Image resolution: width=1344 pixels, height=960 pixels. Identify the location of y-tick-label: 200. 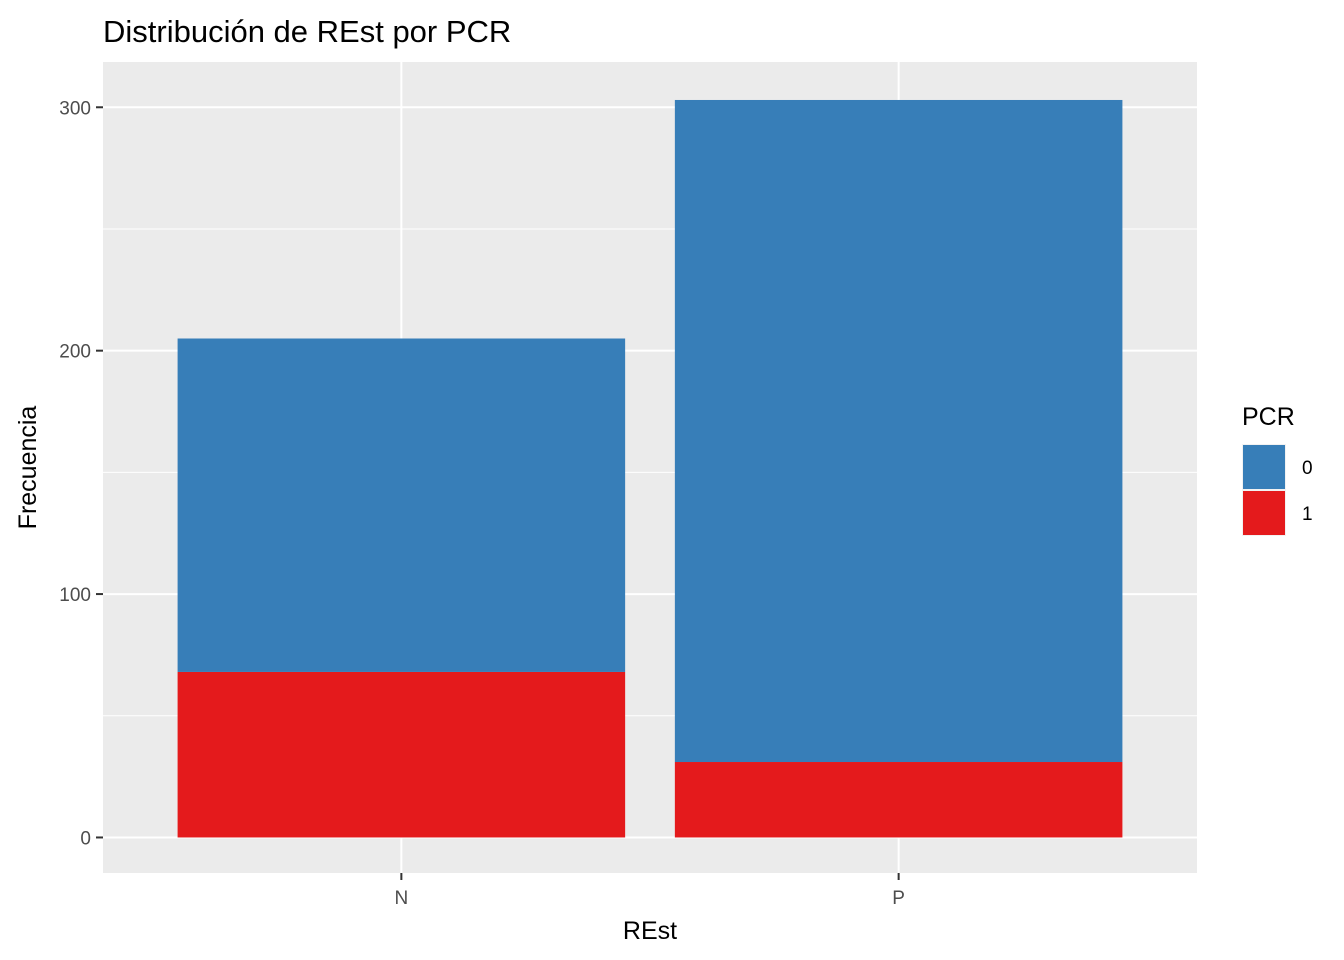
(75, 352).